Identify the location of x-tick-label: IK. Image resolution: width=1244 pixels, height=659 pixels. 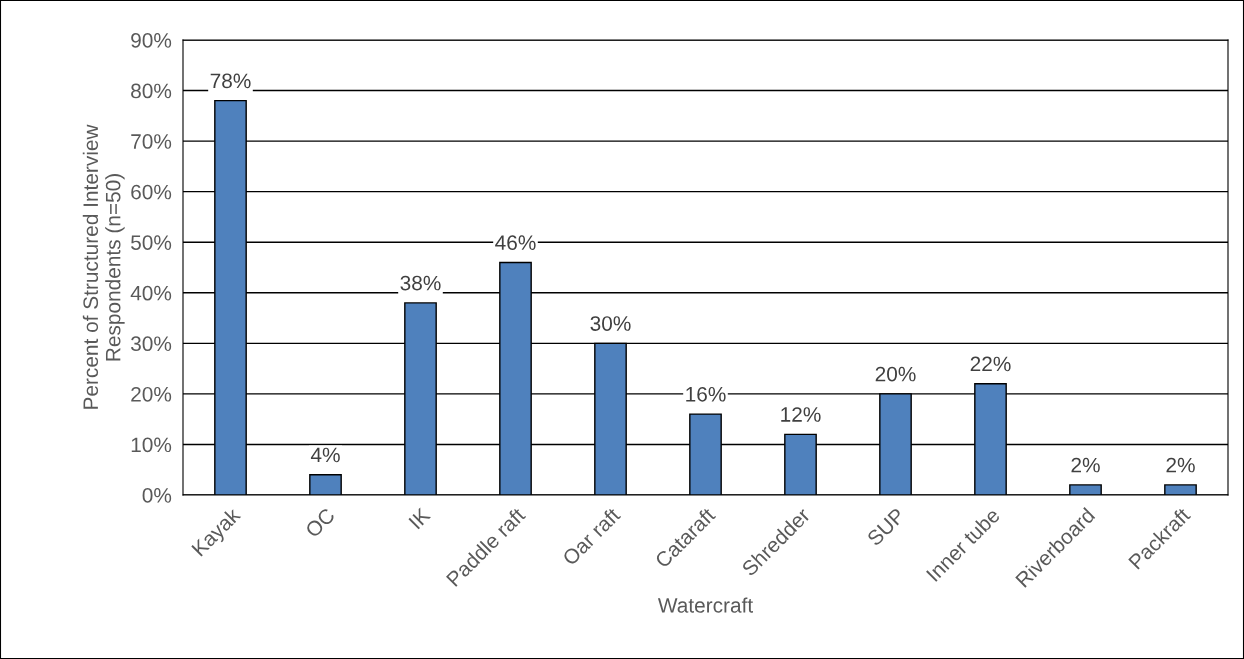
(420, 518).